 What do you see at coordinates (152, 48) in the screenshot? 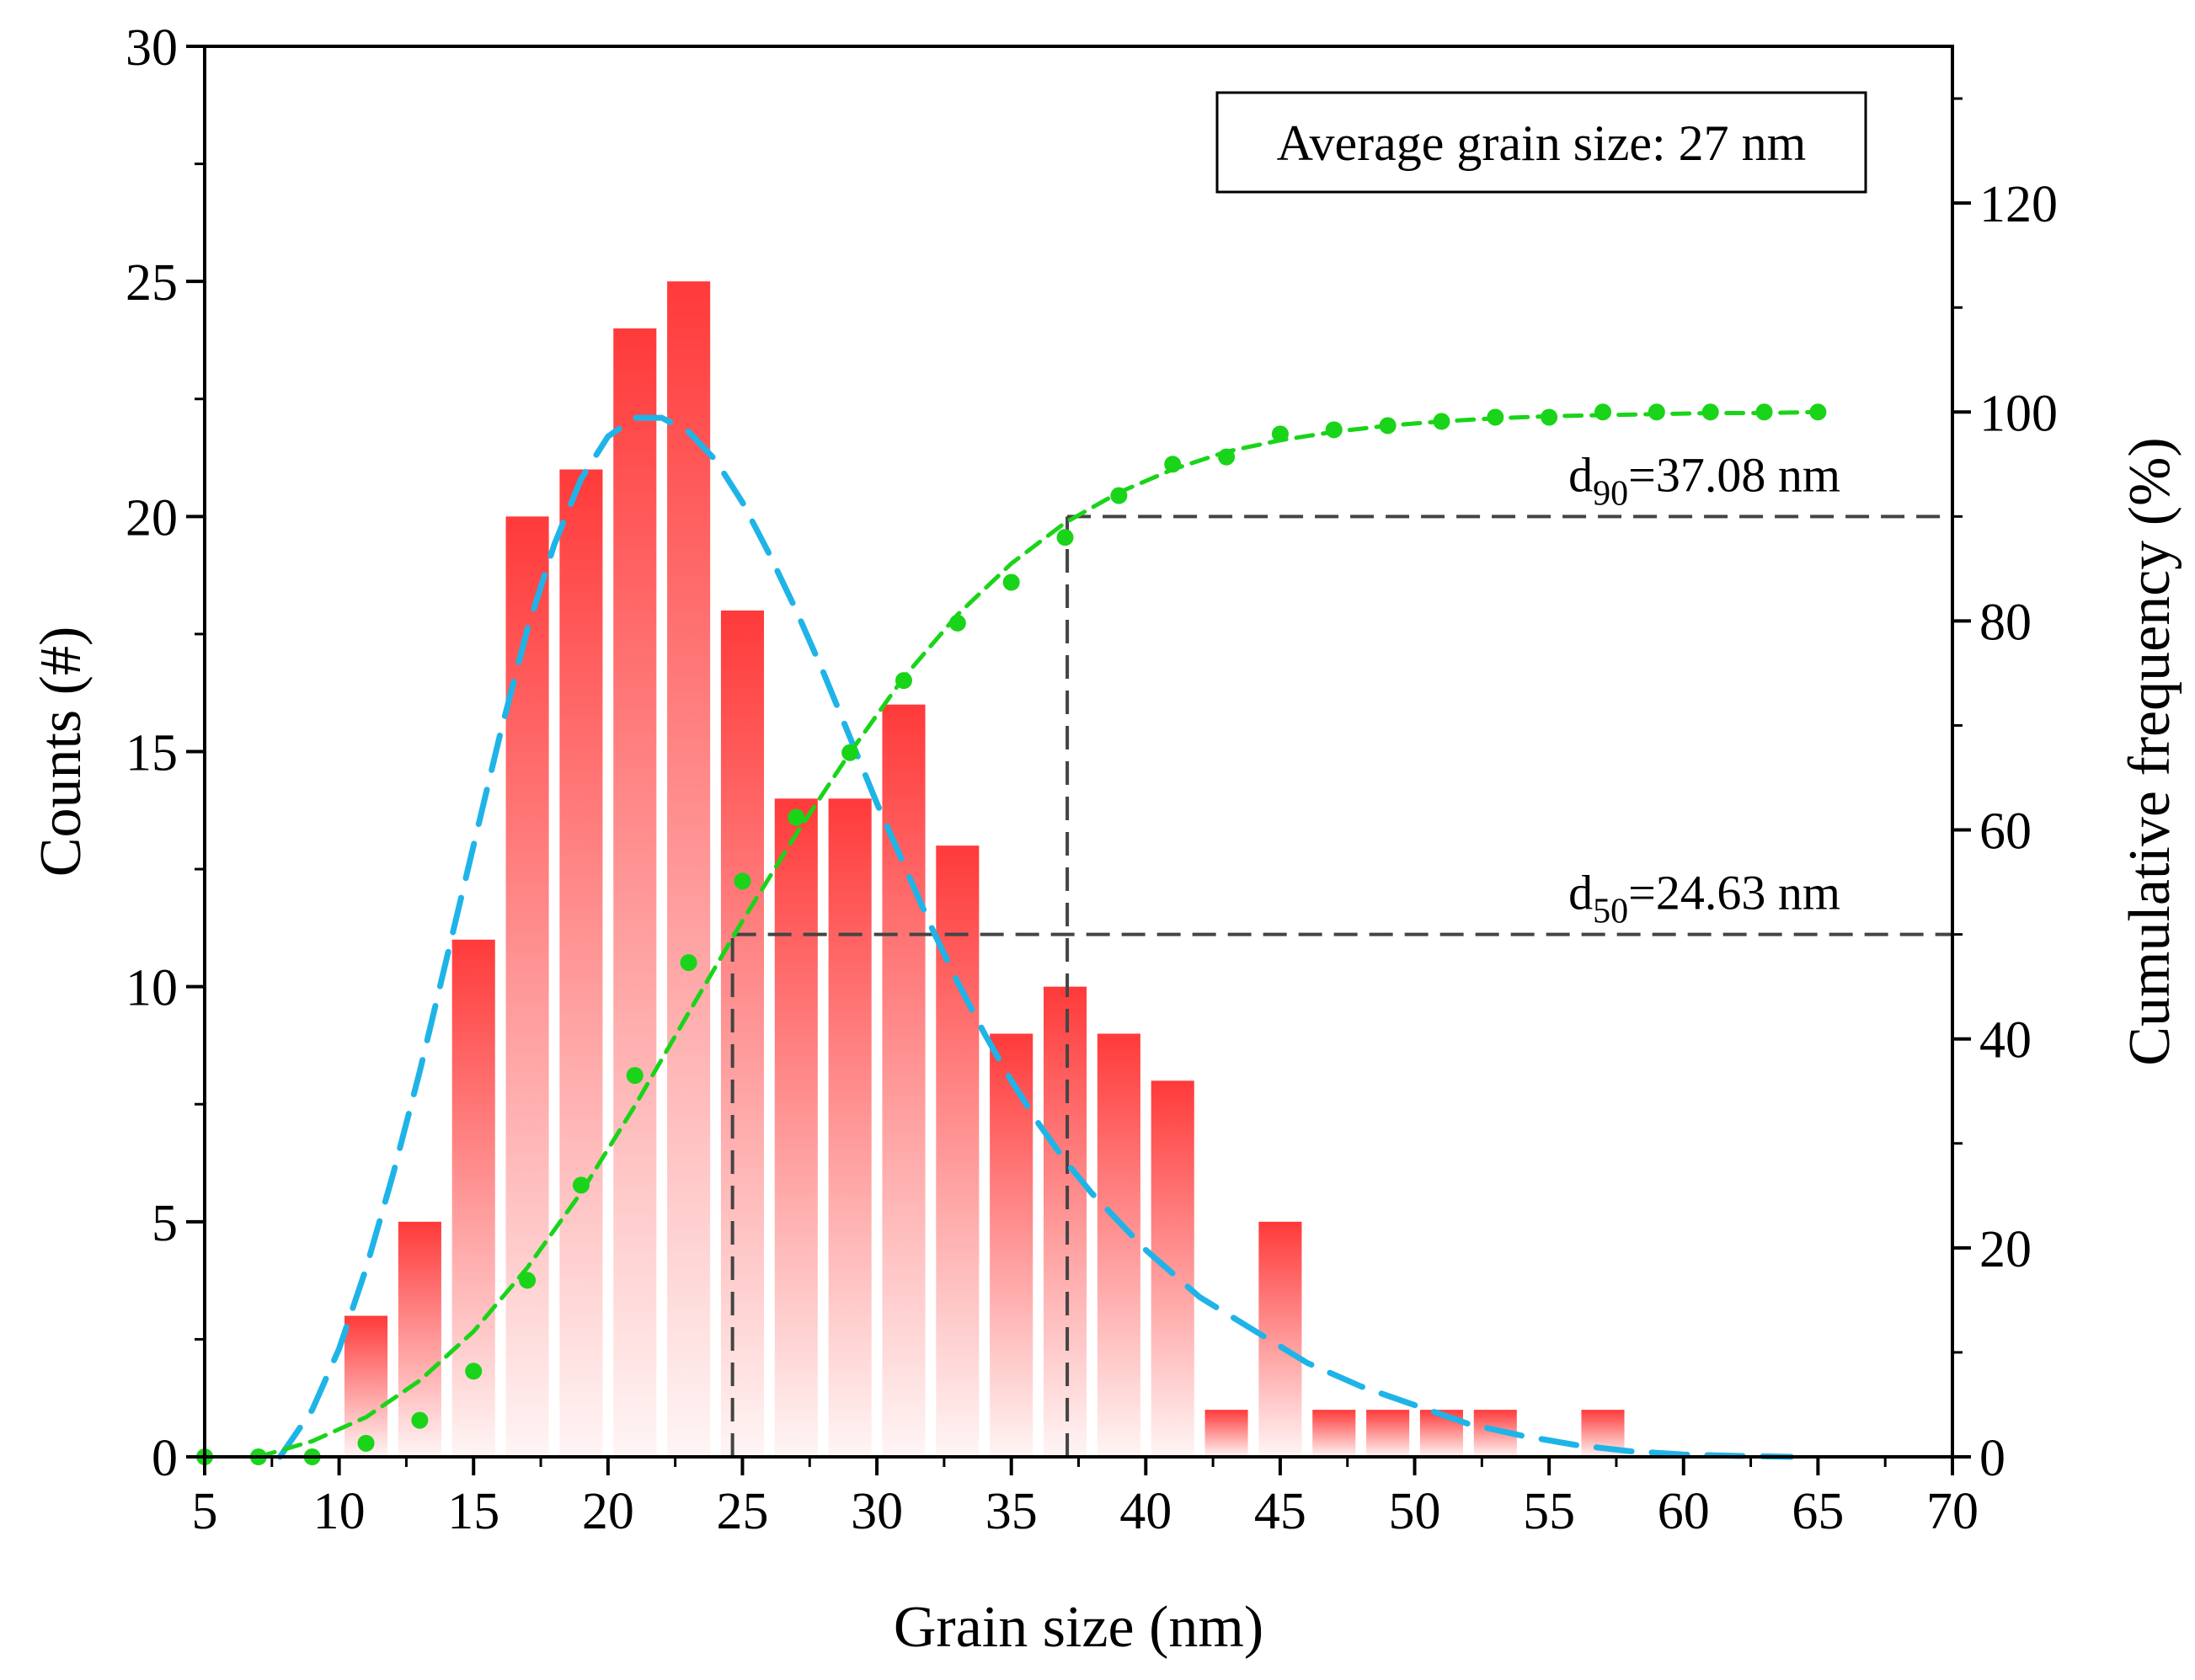
I see `y-left-tick-label: 30` at bounding box center [152, 48].